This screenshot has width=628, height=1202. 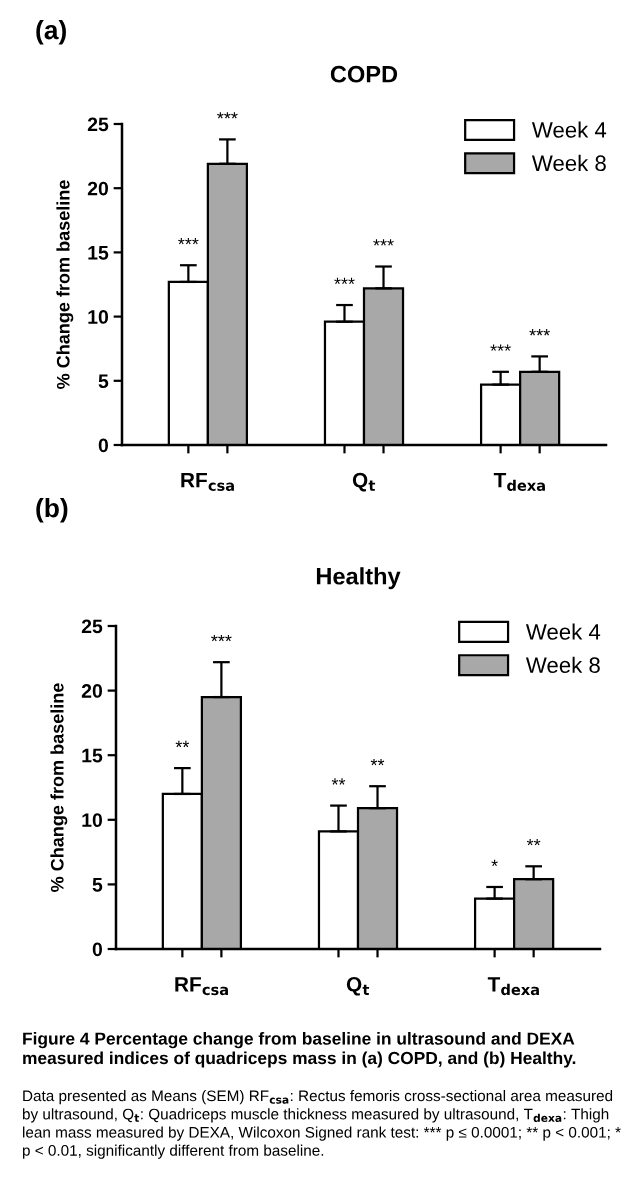 What do you see at coordinates (52, 510) in the screenshot?
I see `text: (b)` at bounding box center [52, 510].